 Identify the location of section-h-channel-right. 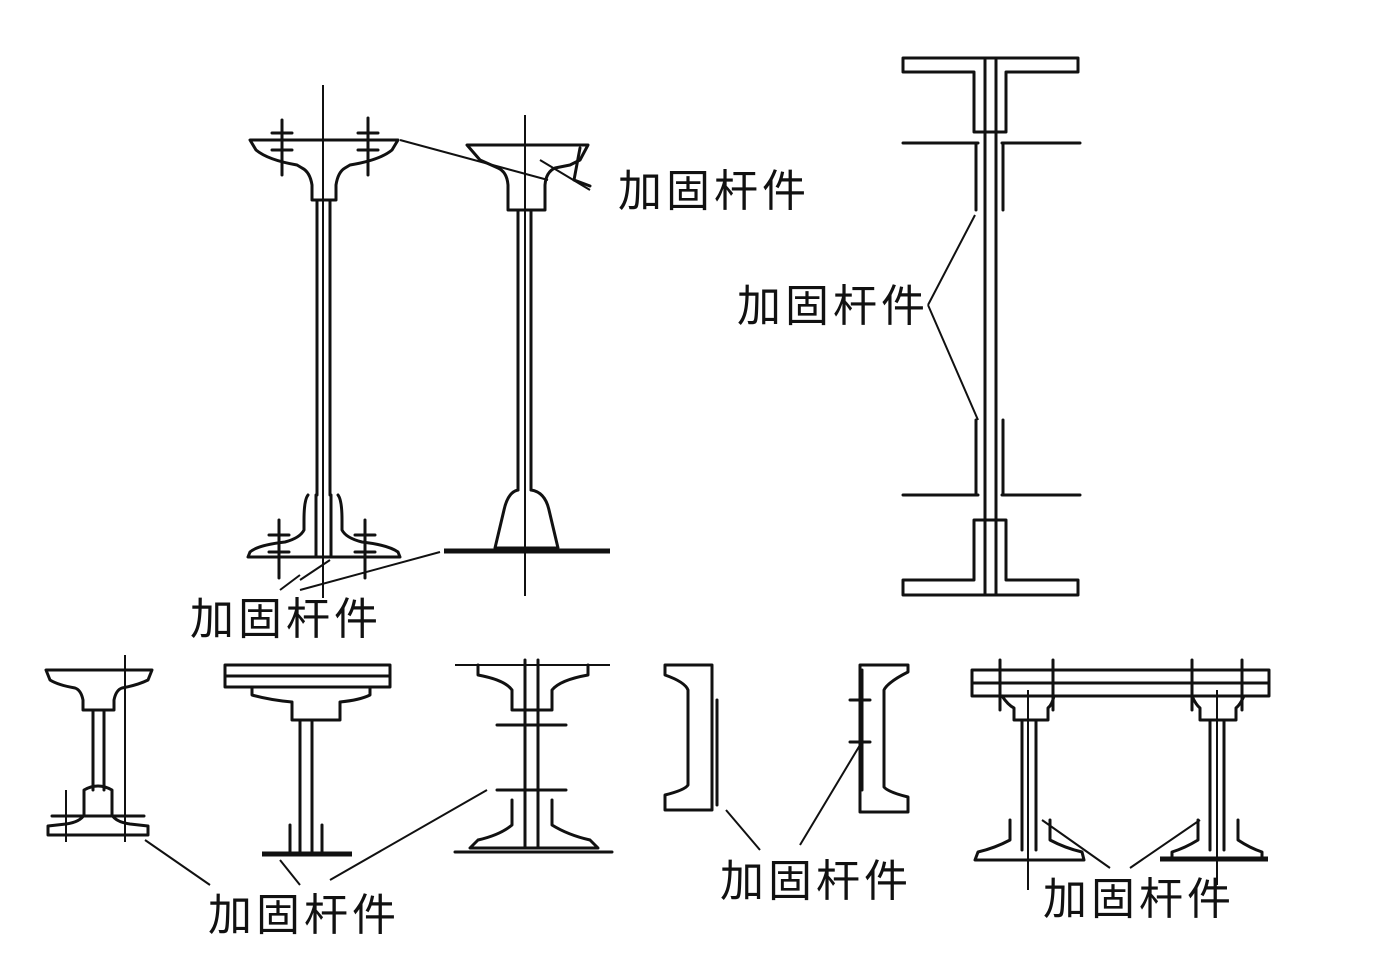
(879, 738).